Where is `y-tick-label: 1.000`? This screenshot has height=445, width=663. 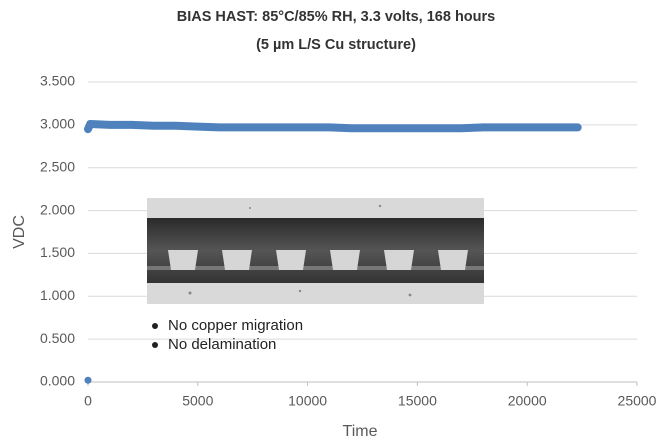
y-tick-label: 1.000 is located at coordinates (57, 295).